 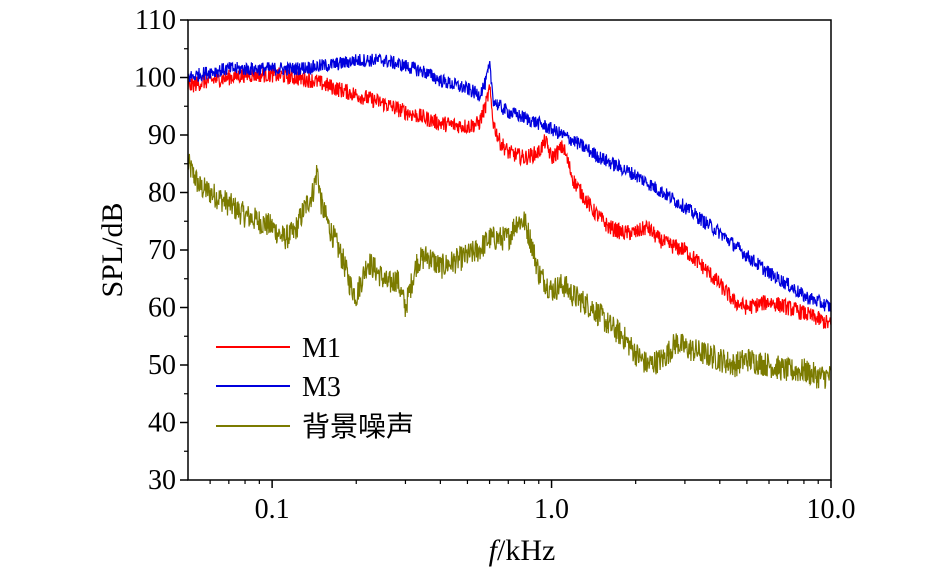 What do you see at coordinates (321, 387) in the screenshot?
I see `legend-label-m3: M3` at bounding box center [321, 387].